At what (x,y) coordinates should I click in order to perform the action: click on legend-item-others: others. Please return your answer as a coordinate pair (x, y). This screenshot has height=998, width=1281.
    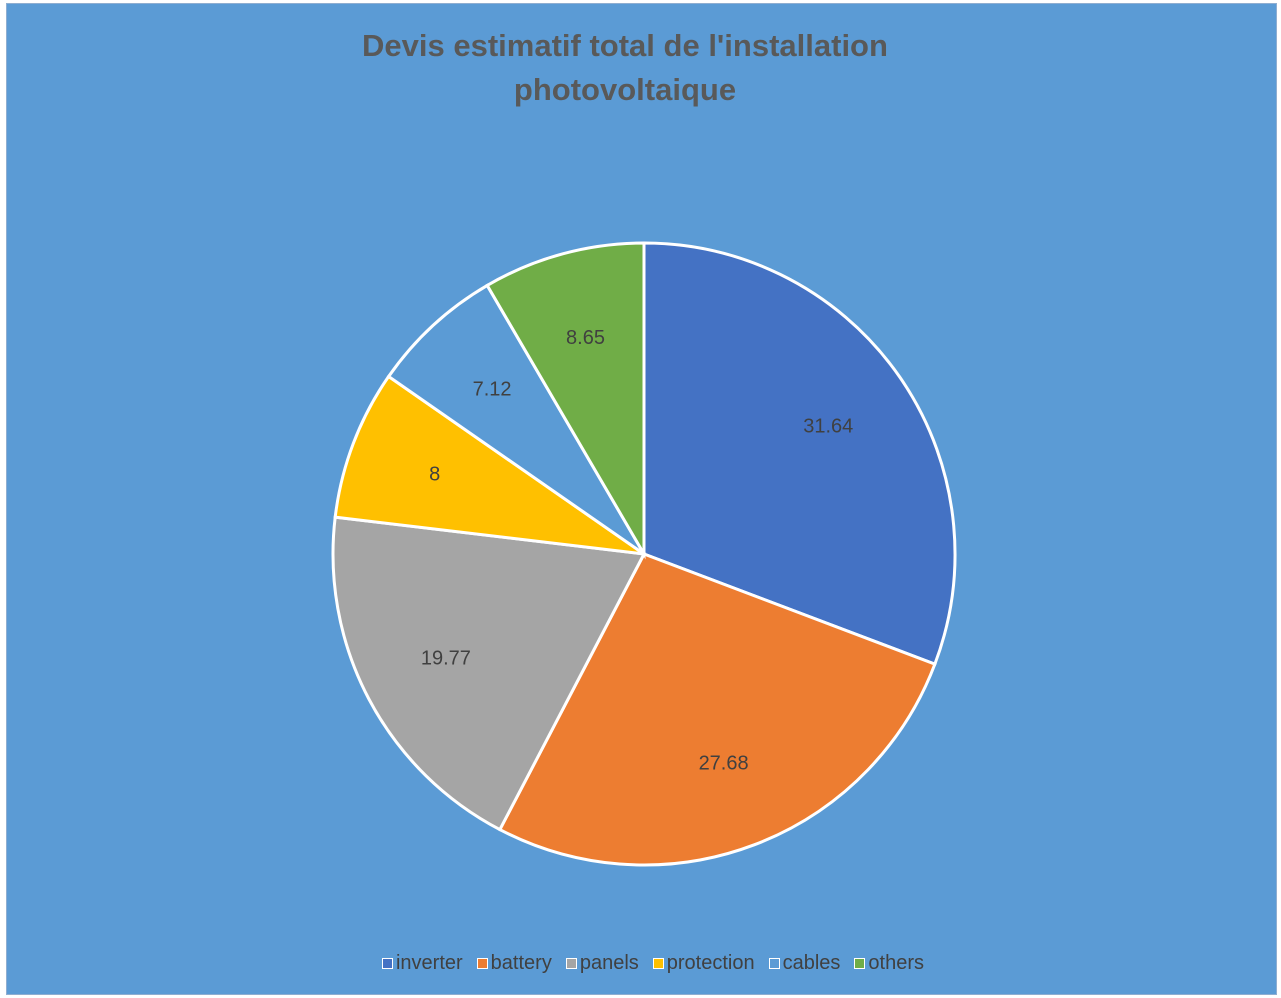
    Looking at the image, I should click on (889, 963).